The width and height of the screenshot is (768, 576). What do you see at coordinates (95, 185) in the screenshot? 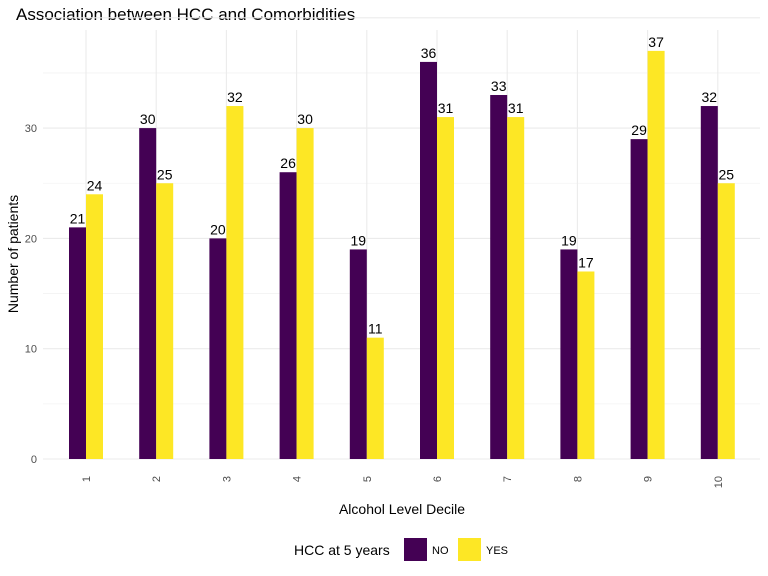
I see `bar-value-label: 24` at bounding box center [95, 185].